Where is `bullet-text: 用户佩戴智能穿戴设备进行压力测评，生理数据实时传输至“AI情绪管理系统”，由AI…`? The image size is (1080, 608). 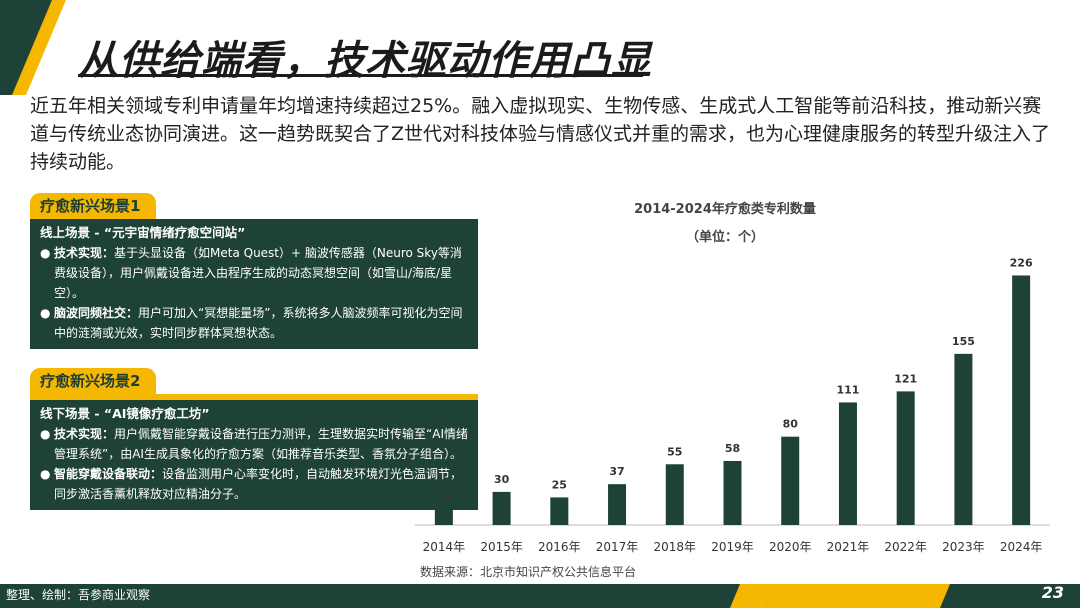
bullet-text: 用户佩戴智能穿戴设备进行压力测评，生理数据实时传输至“AI情绪管理系统”，由AI… is located at coordinates (261, 444).